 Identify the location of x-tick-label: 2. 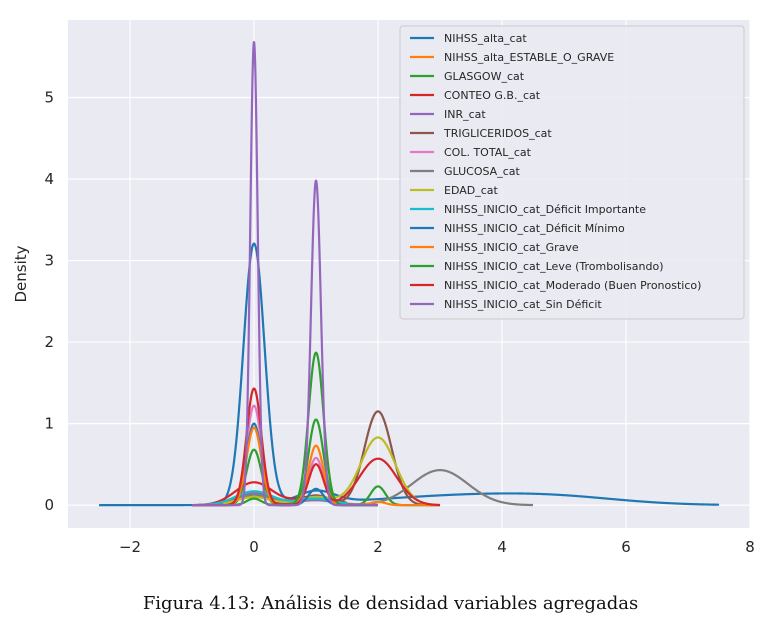
(378, 547).